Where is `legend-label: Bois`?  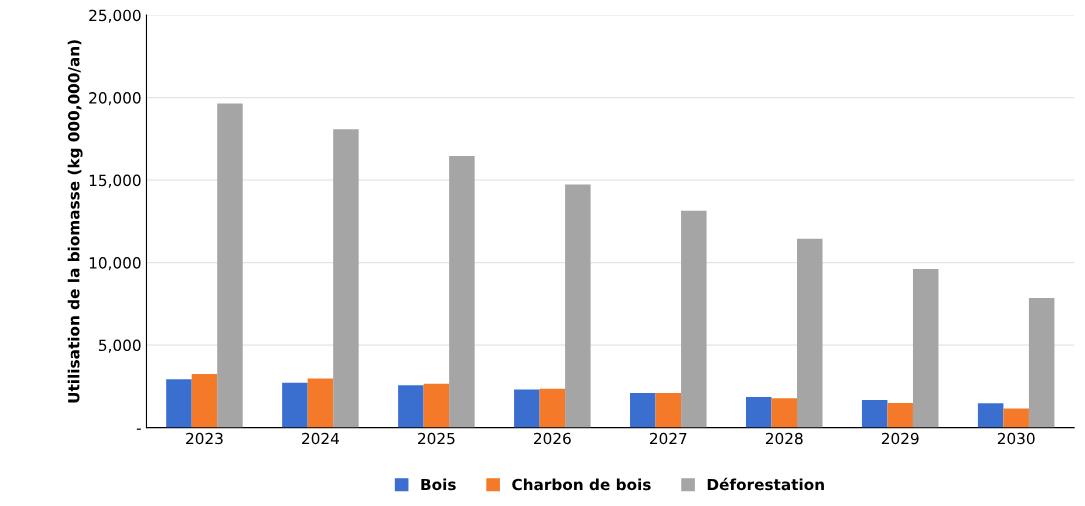 legend-label: Bois is located at coordinates (438, 484).